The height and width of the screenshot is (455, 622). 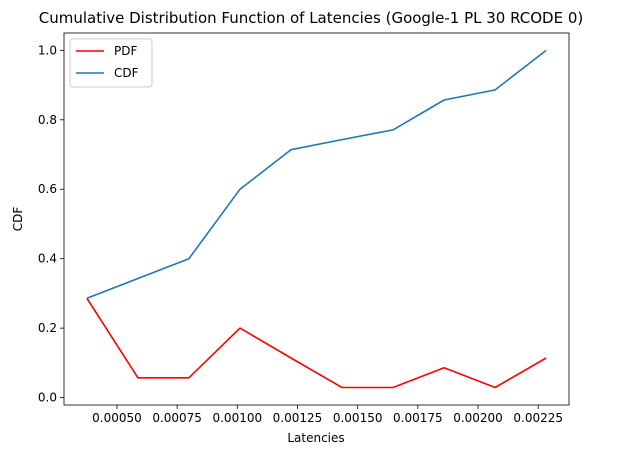 What do you see at coordinates (126, 73) in the screenshot?
I see `legend-label-cdf: CDF` at bounding box center [126, 73].